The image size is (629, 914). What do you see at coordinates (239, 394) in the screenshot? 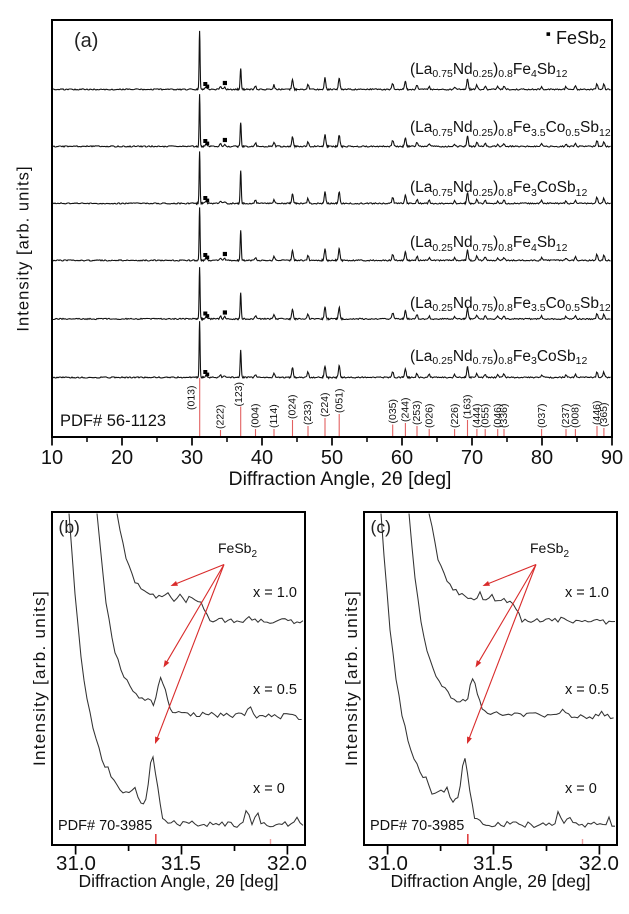
I see `svg-text: (123)` at bounding box center [239, 394].